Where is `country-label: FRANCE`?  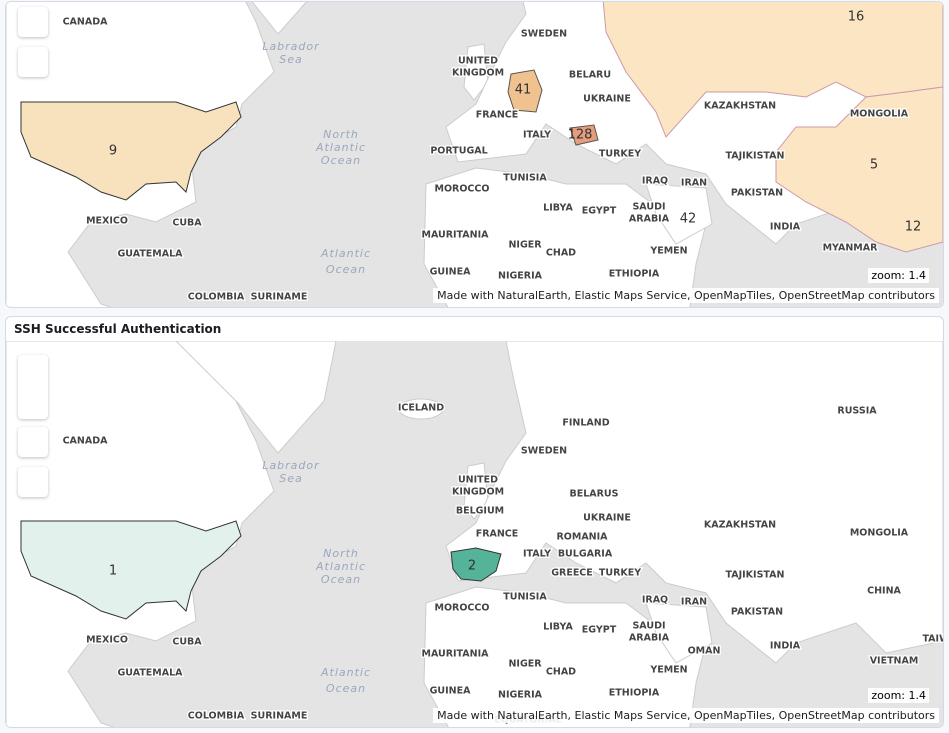 country-label: FRANCE is located at coordinates (497, 534).